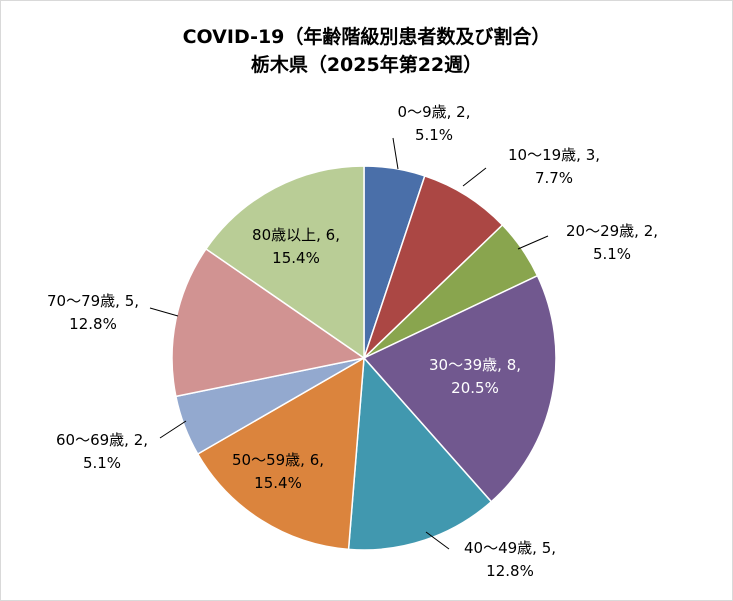 The width and height of the screenshot is (733, 601). Describe the element at coordinates (475, 376) in the screenshot. I see `data-label: 30～39歳, 8, 20.5%` at that location.